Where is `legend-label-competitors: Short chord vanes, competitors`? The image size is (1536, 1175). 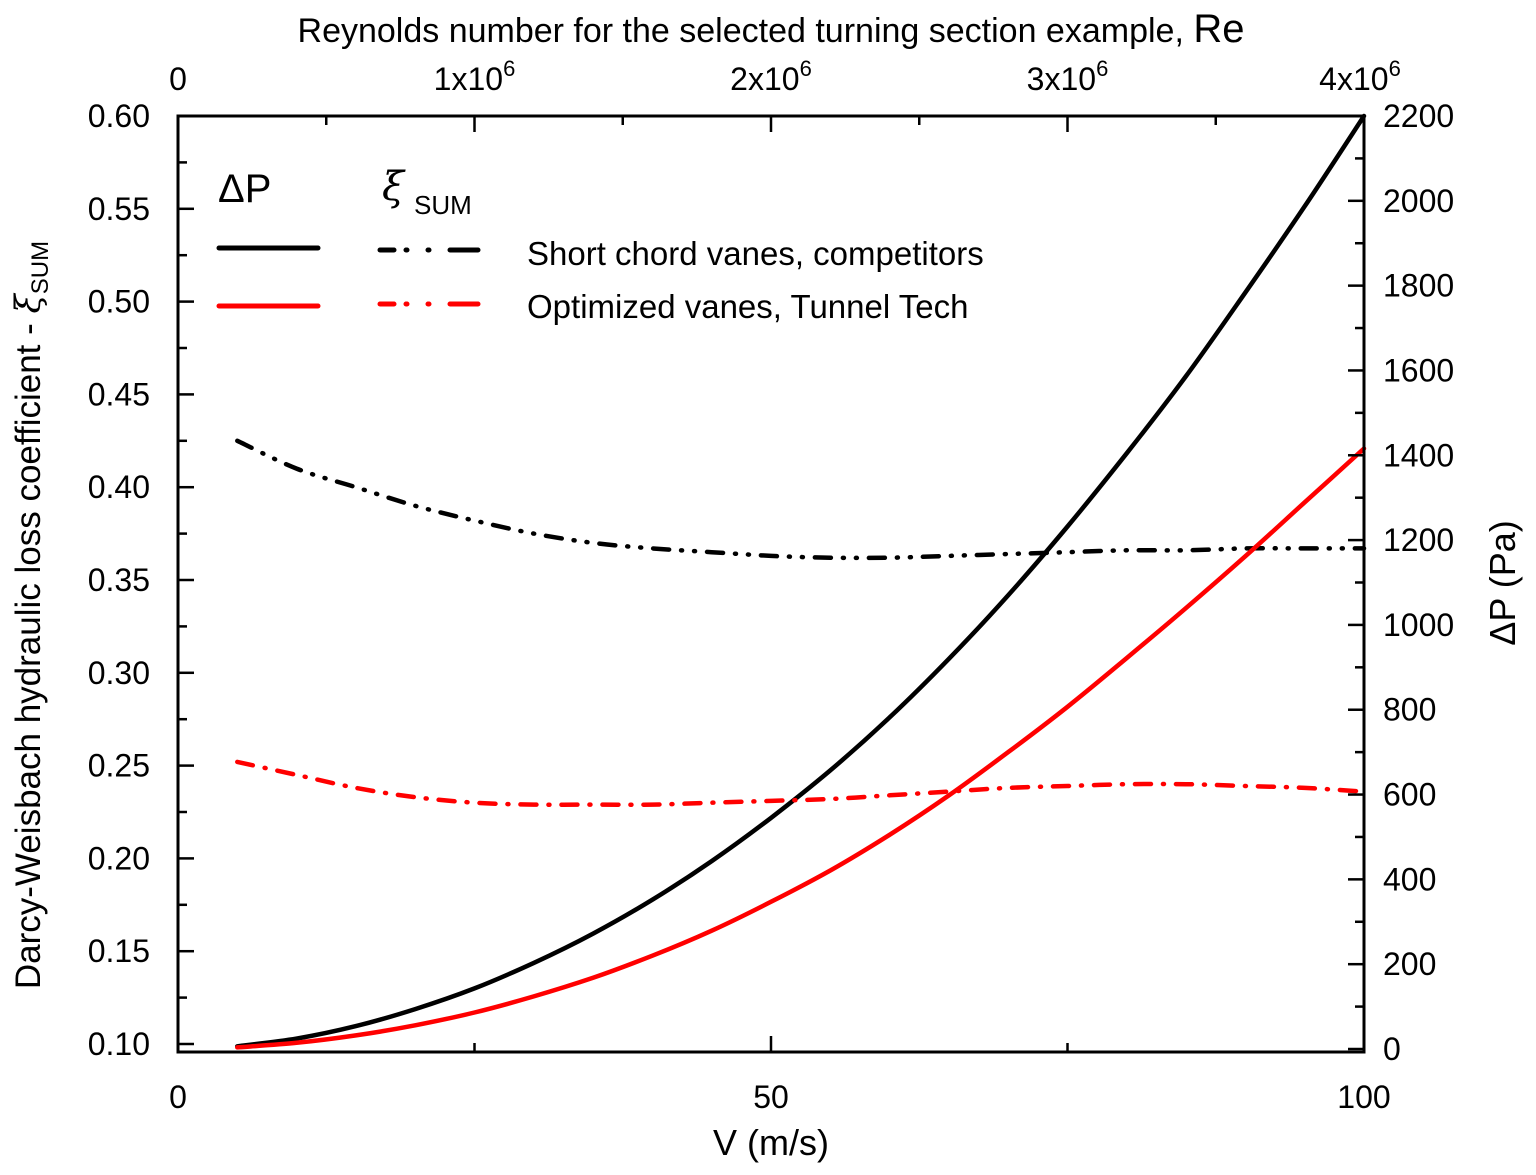
legend-label-competitors: Short chord vanes, competitors is located at coordinates (755, 253).